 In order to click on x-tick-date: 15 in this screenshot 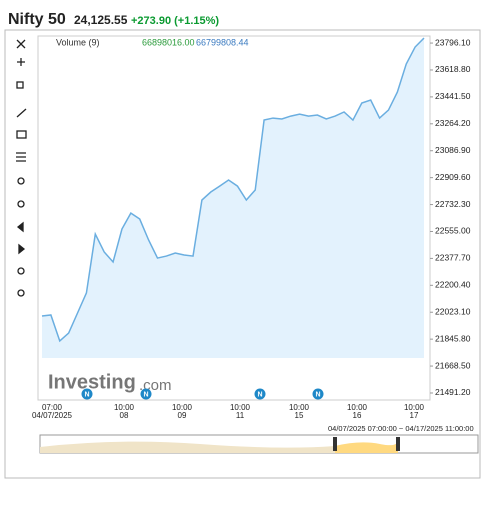, I will do `click(299, 415)`.